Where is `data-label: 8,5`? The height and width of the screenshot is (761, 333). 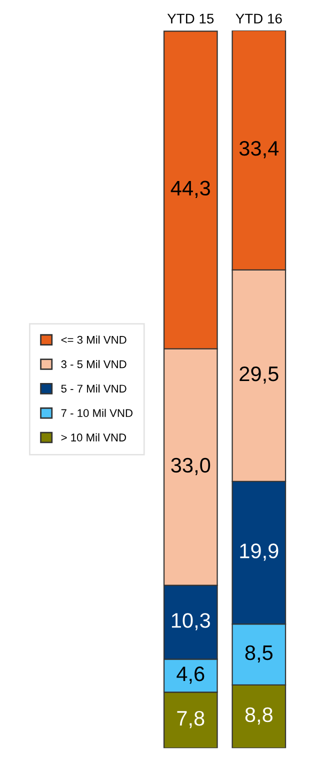 data-label: 8,5 is located at coordinates (259, 654).